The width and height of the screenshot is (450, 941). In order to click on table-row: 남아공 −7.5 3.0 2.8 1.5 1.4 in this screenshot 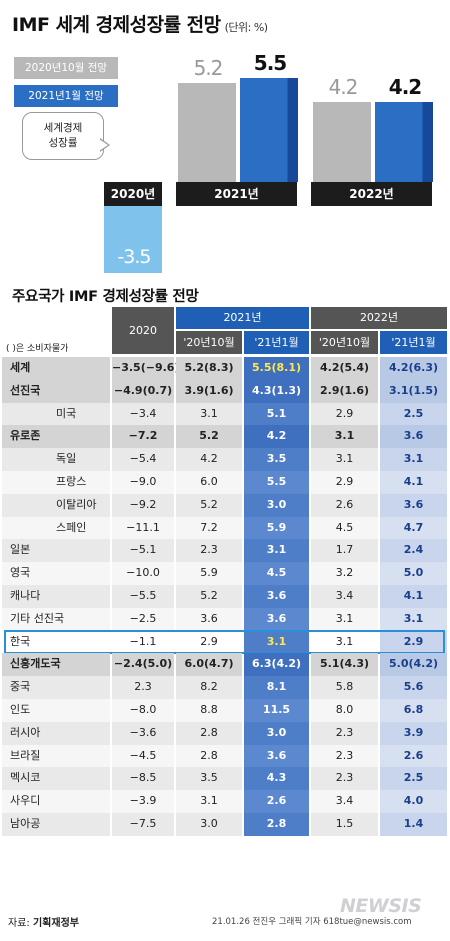, I will do `click(224, 824)`.